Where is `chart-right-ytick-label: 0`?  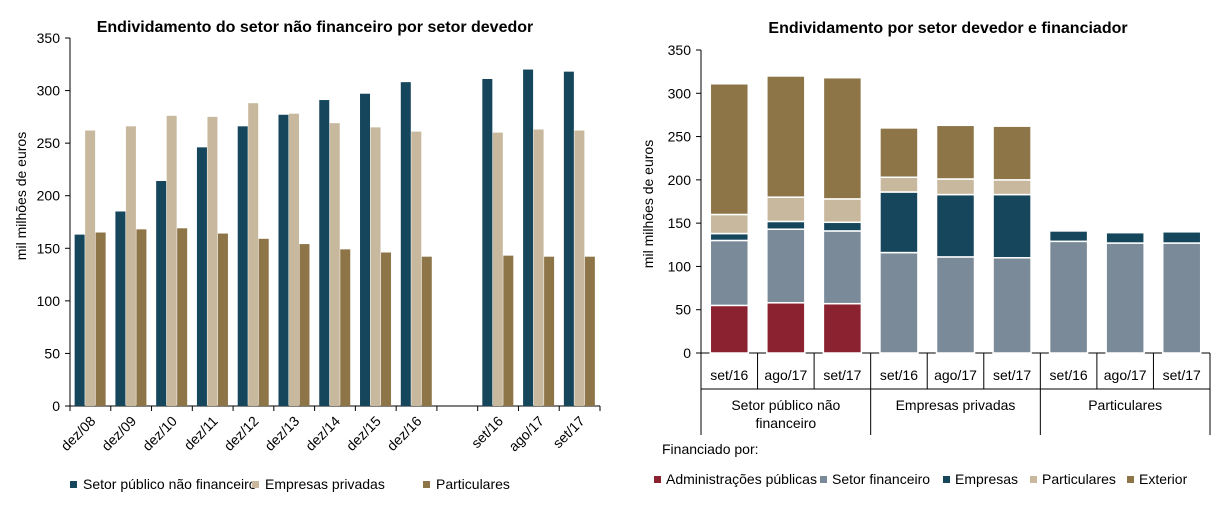
chart-right-ytick-label: 0 is located at coordinates (687, 353).